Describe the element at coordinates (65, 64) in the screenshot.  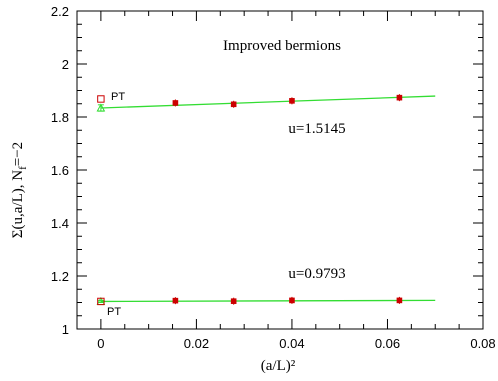
I see `y-tick-label: 2` at that location.